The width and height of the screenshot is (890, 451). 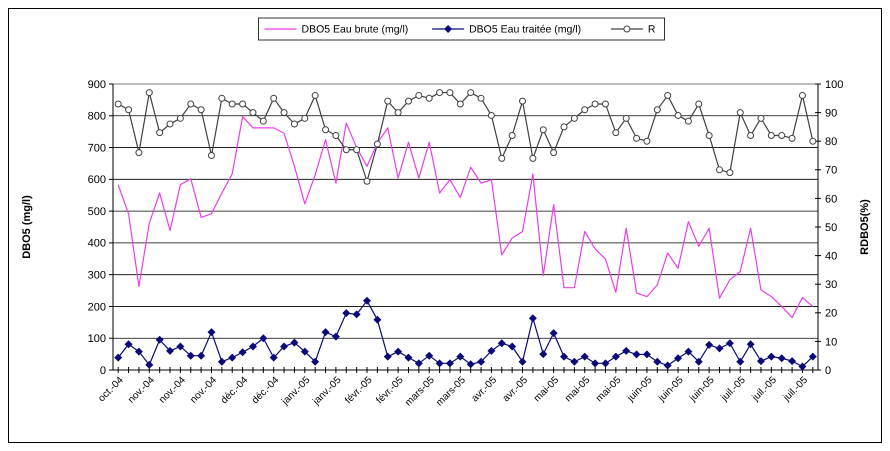 I want to click on y-tick-label: 100, so click(x=97, y=339).